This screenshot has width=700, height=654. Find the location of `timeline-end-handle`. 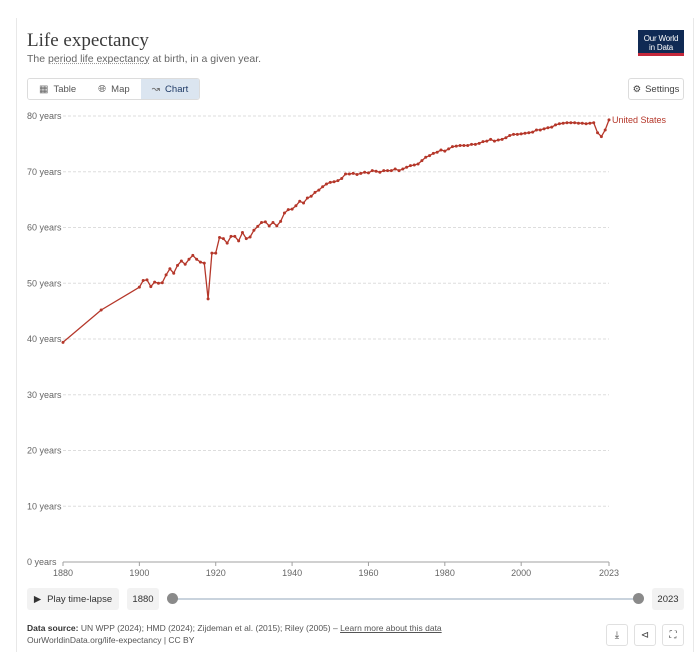

timeline-end-handle is located at coordinates (638, 598).